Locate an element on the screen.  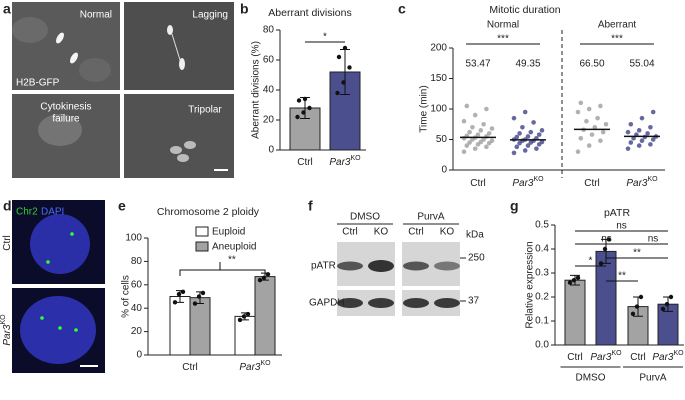
image-label: H2B-GFP is located at coordinates (38, 83).